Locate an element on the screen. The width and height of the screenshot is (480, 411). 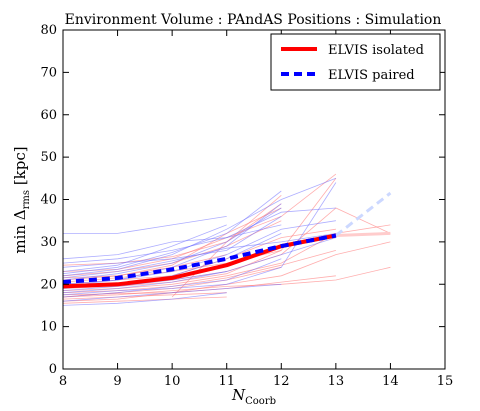
x-tick-label: 13 is located at coordinates (336, 381).